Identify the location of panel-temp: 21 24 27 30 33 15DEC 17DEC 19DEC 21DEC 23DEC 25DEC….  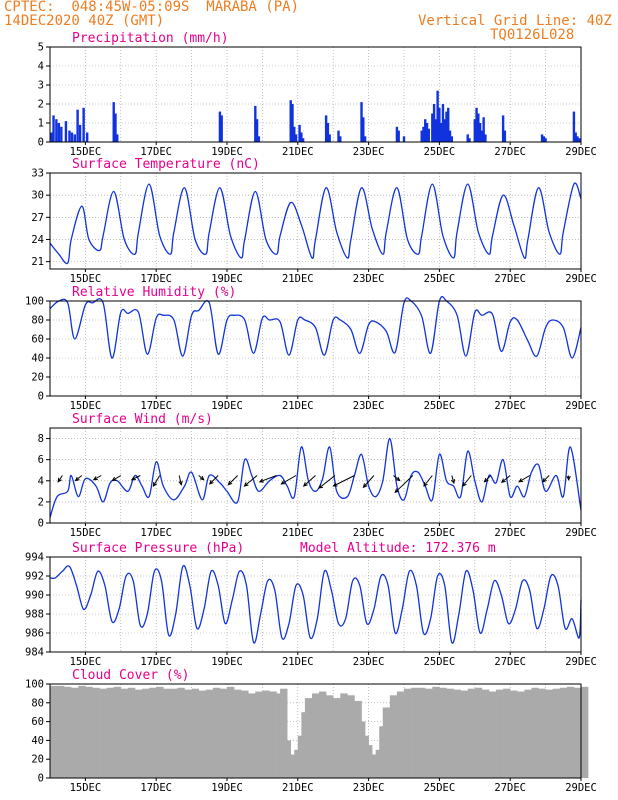
(313, 221).